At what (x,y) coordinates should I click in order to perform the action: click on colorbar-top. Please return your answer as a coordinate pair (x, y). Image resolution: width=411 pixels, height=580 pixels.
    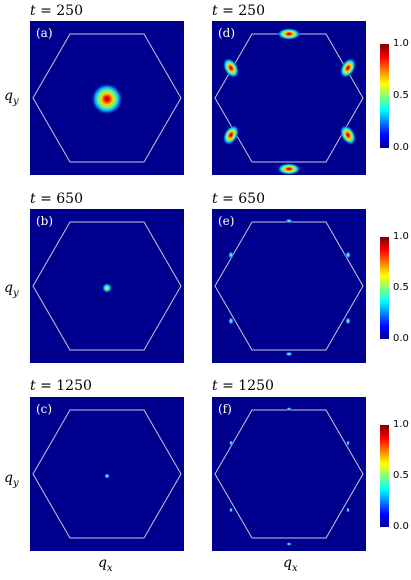
    Looking at the image, I should click on (384, 96).